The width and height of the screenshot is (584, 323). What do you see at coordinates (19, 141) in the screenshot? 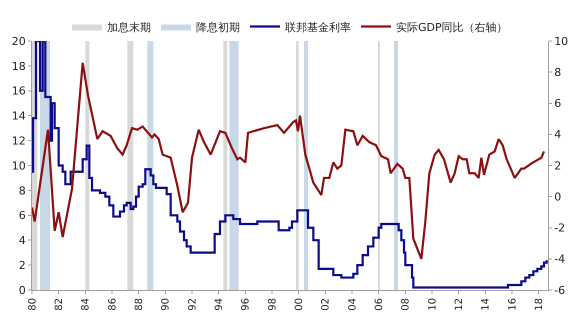
I see `y-tick-label: 12` at bounding box center [19, 141].